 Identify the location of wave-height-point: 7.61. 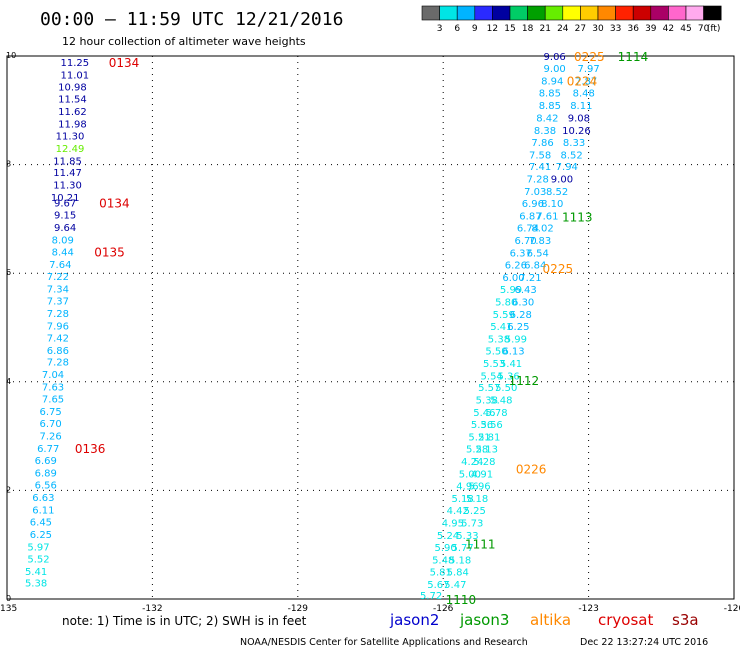
(547, 217).